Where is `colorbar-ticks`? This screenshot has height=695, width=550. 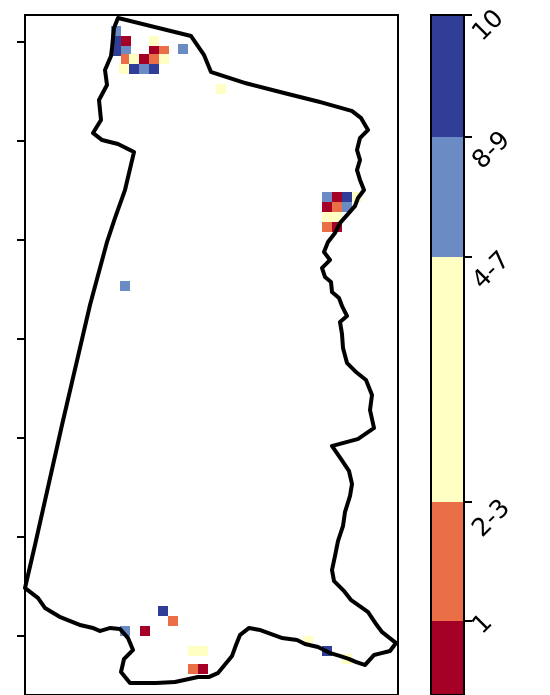 colorbar-ticks is located at coordinates (468, 318).